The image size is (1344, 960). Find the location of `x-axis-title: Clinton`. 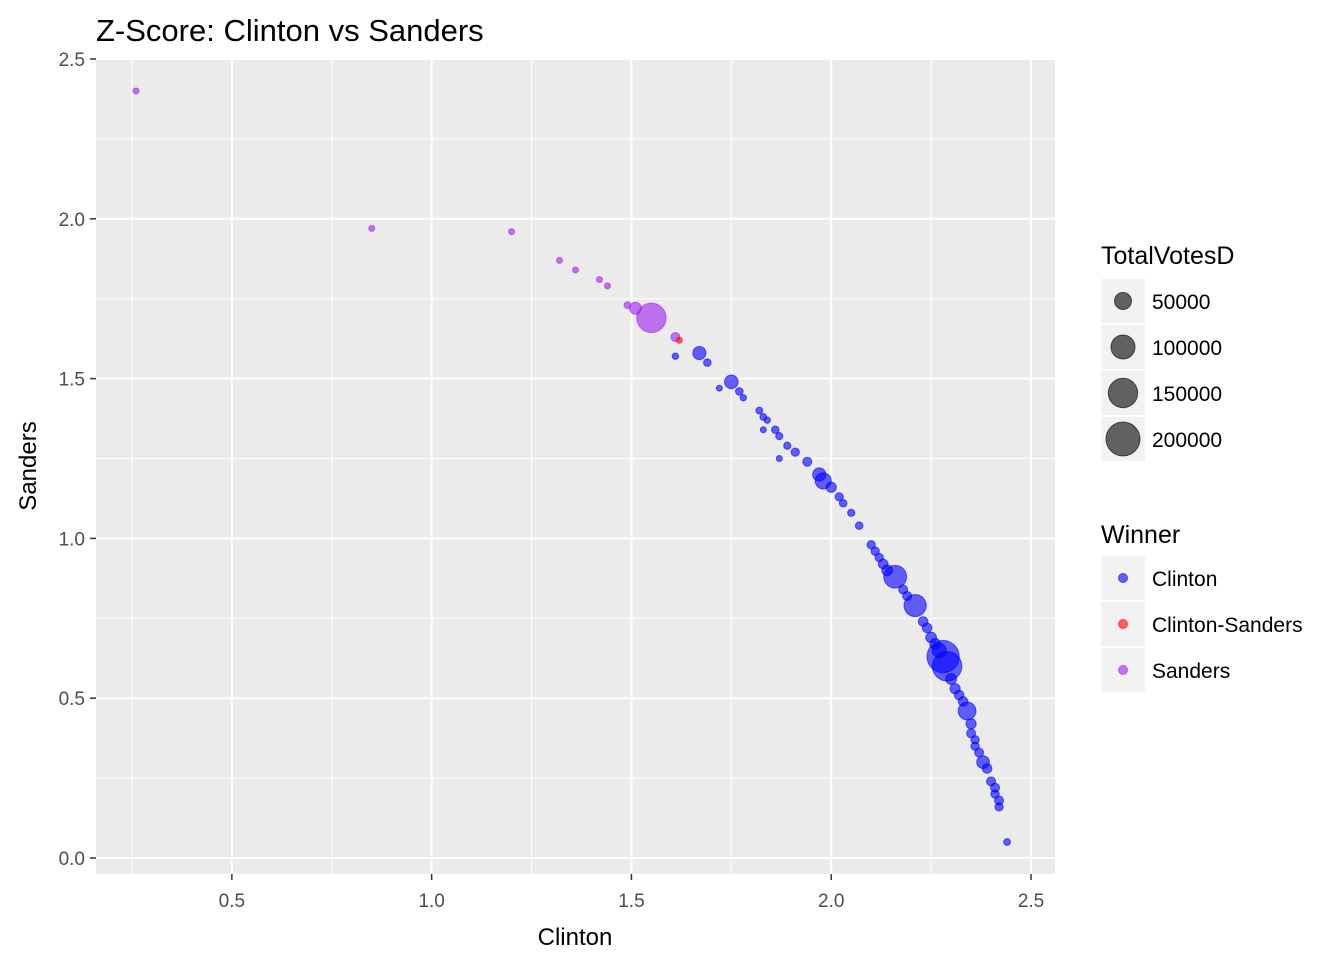

x-axis-title: Clinton is located at coordinates (575, 937).